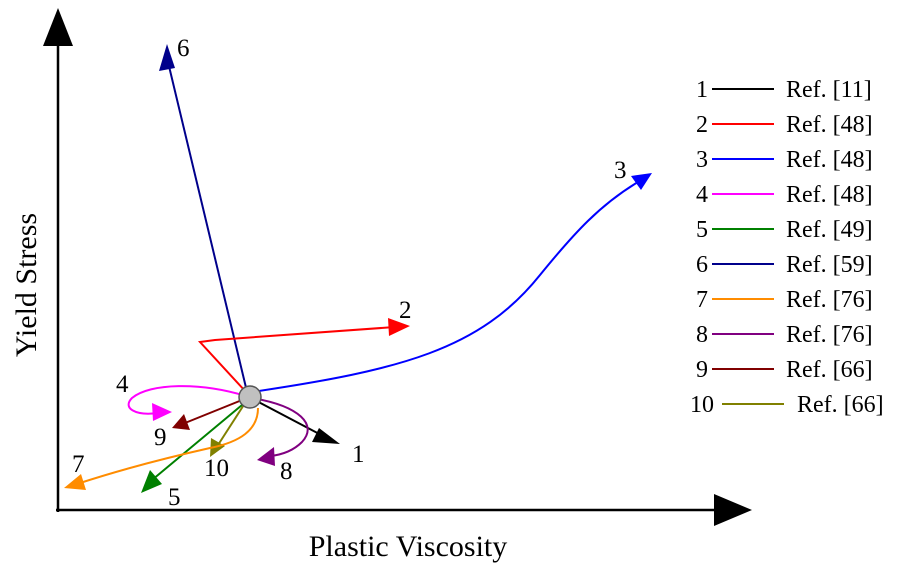  What do you see at coordinates (829, 230) in the screenshot?
I see `legend-reference: Ref. [49]` at bounding box center [829, 230].